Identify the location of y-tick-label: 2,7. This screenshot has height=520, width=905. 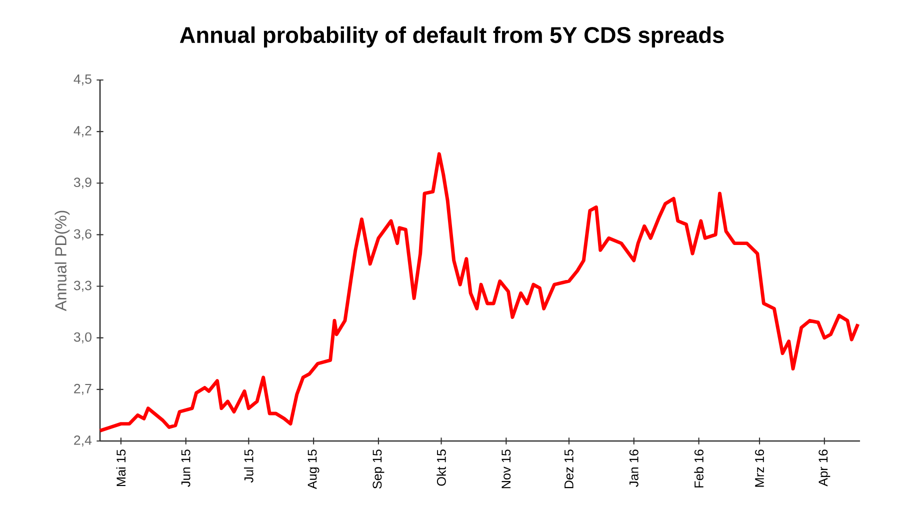
(83, 389).